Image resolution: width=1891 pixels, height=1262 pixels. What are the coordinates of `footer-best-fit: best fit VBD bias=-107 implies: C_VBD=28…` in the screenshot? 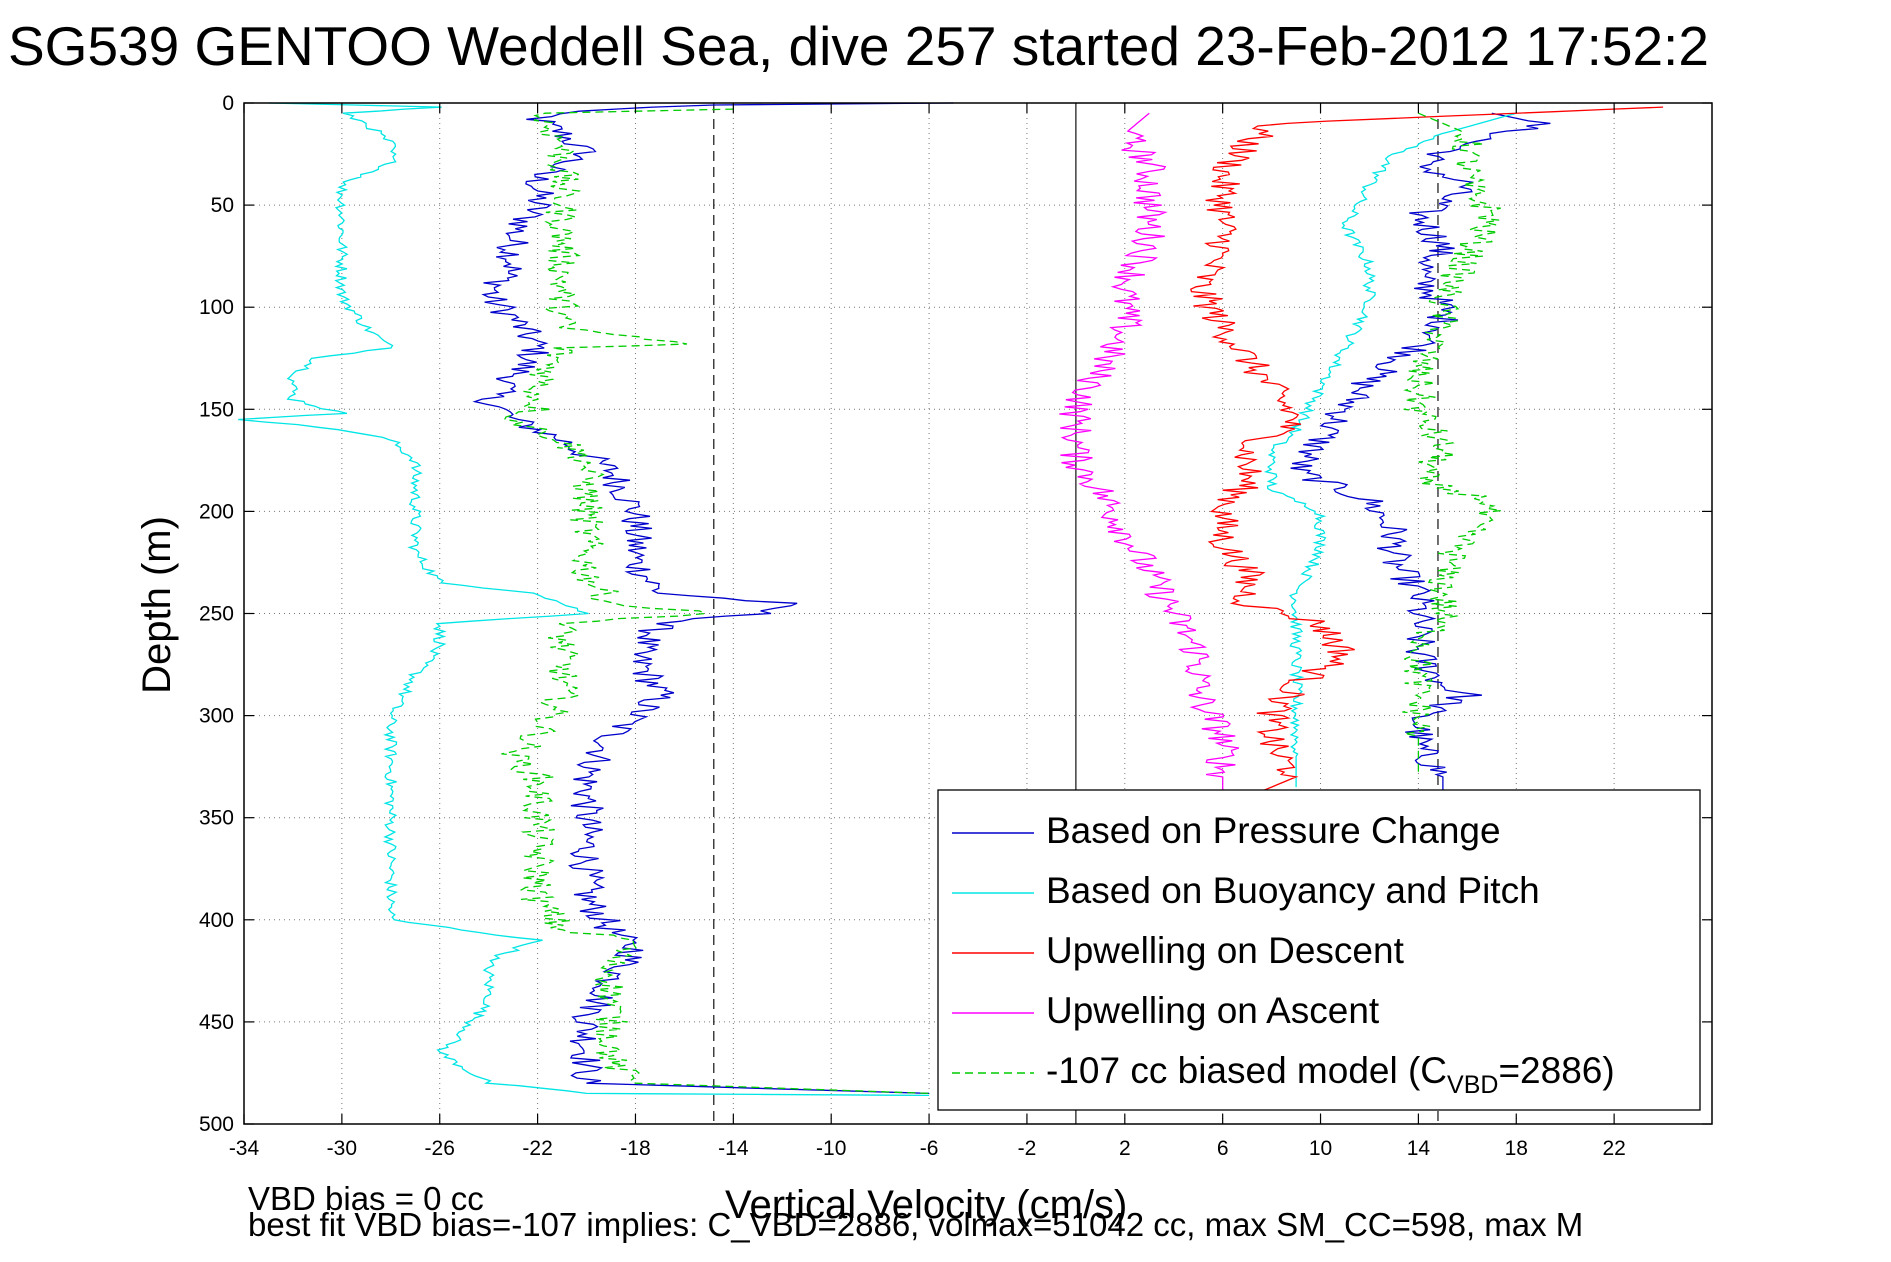 It's located at (915, 1224).